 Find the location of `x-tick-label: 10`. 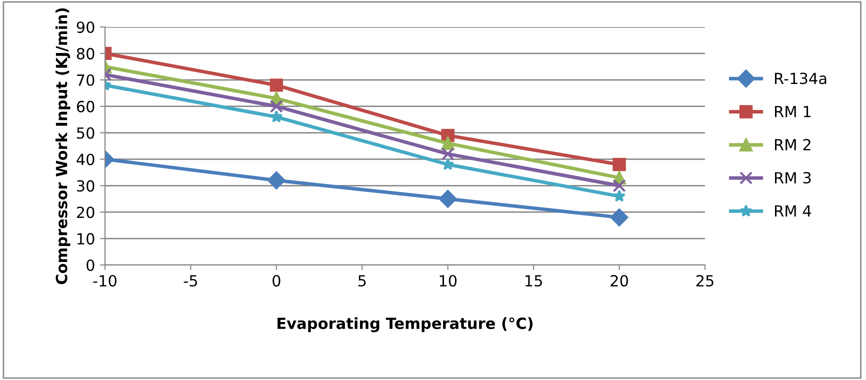

x-tick-label: 10 is located at coordinates (448, 280).